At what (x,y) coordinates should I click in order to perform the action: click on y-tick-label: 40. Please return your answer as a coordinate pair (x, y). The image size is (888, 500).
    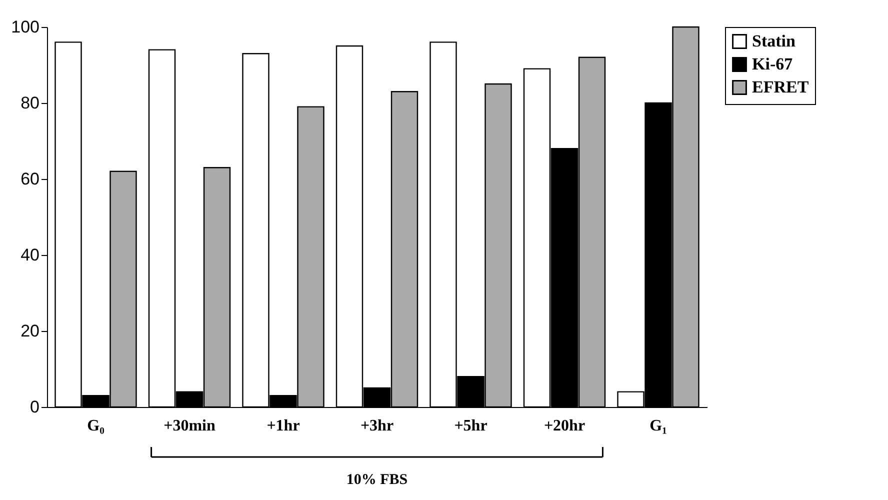
    Looking at the image, I should click on (30, 255).